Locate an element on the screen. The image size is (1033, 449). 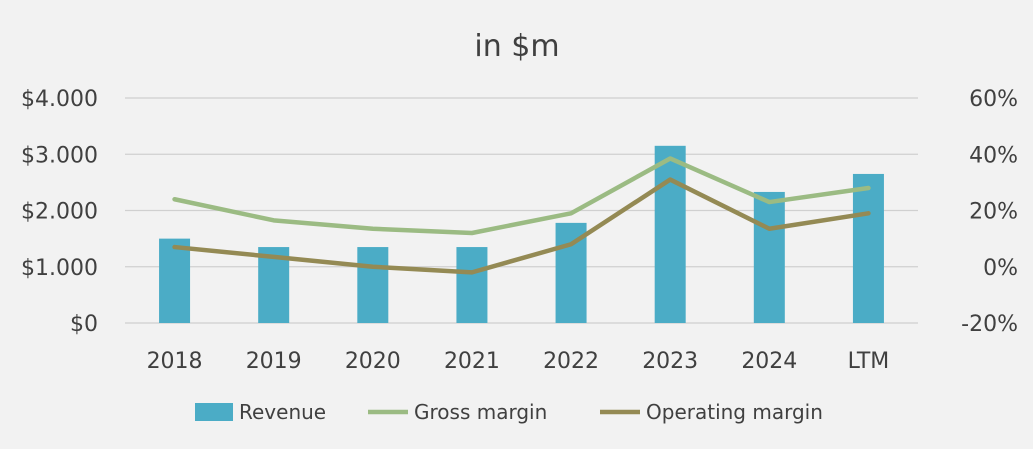
x-tick-label: 2018 is located at coordinates (175, 361).